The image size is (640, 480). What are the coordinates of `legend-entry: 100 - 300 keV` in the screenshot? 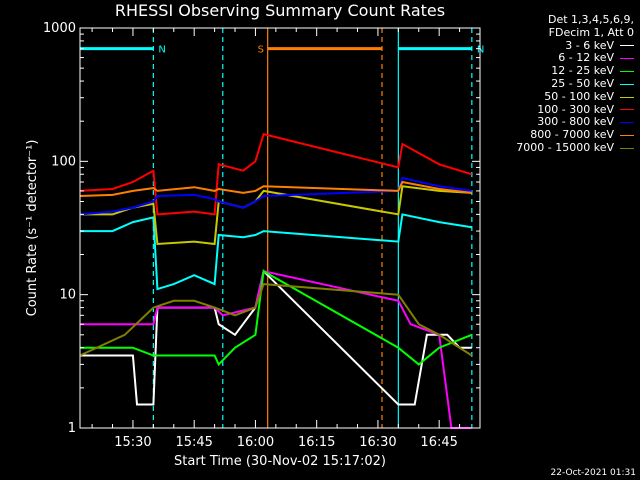 It's located at (549, 109).